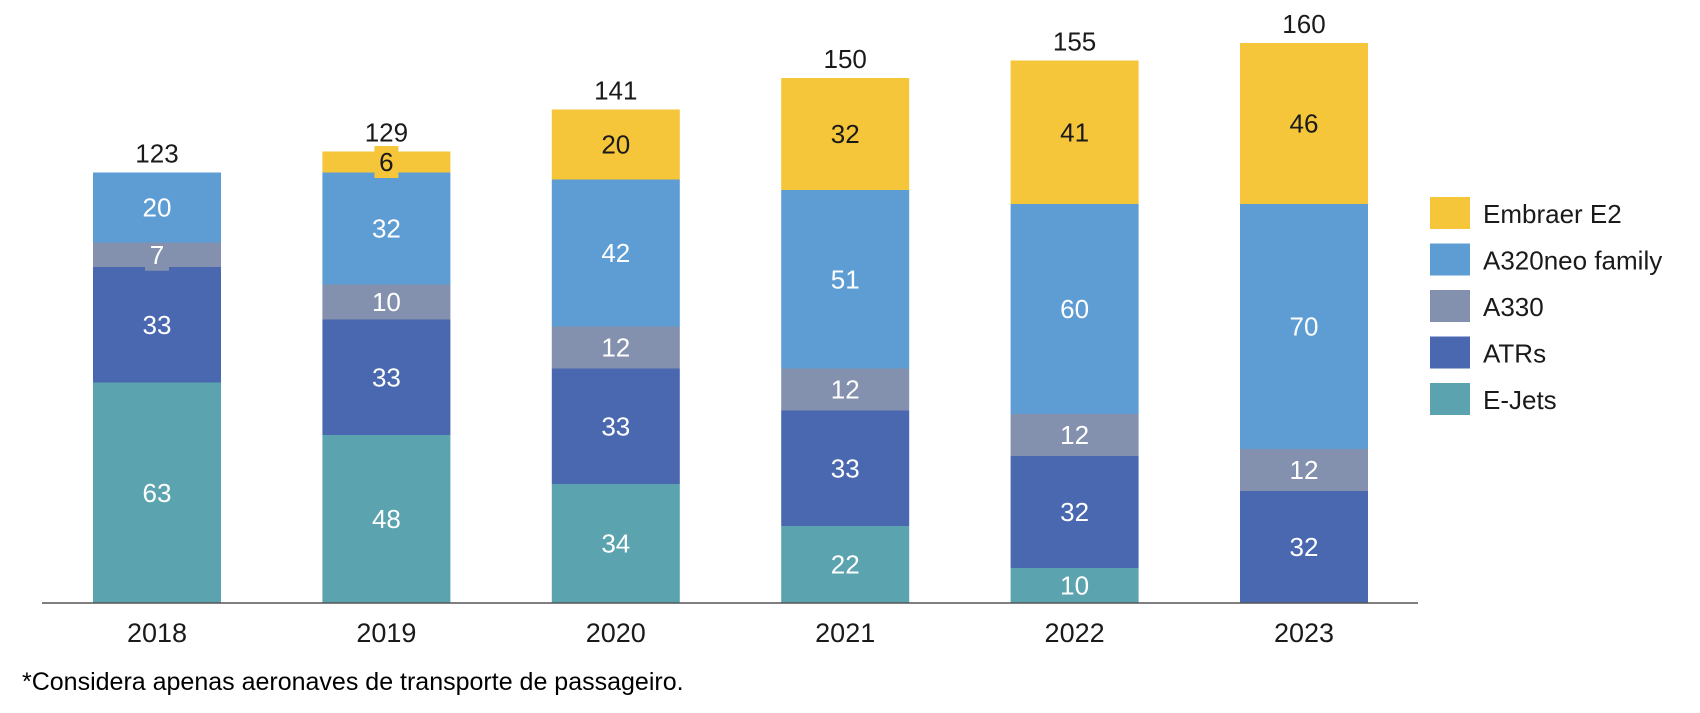 This screenshot has width=1700, height=713. I want to click on legend-label: E-Jets, so click(1520, 400).